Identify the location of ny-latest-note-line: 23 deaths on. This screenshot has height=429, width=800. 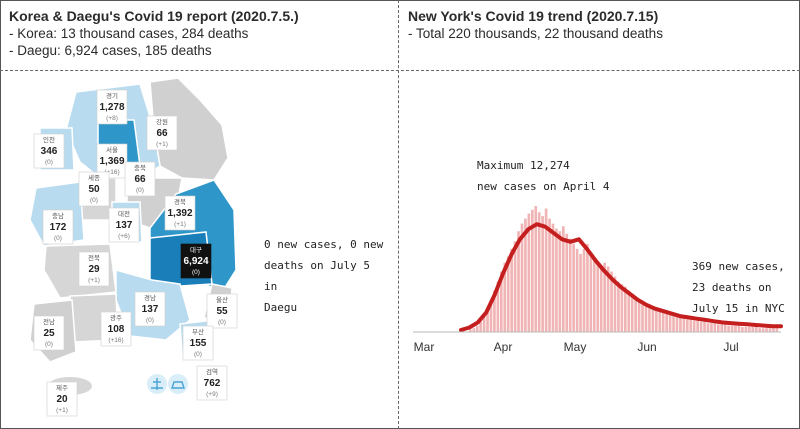
(732, 287).